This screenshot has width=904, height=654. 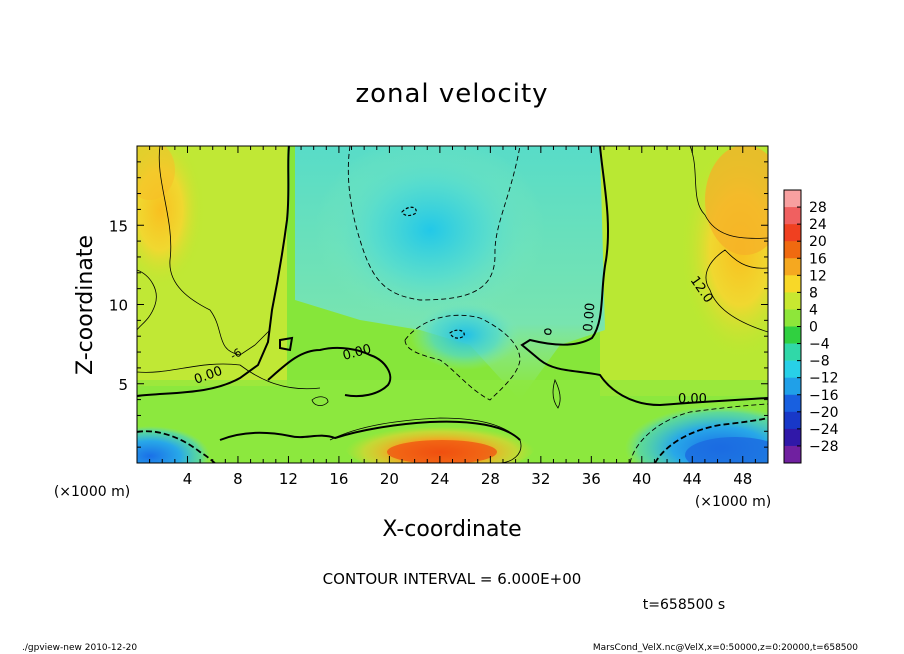 What do you see at coordinates (818, 242) in the screenshot?
I see `colorbar-label: 20` at bounding box center [818, 242].